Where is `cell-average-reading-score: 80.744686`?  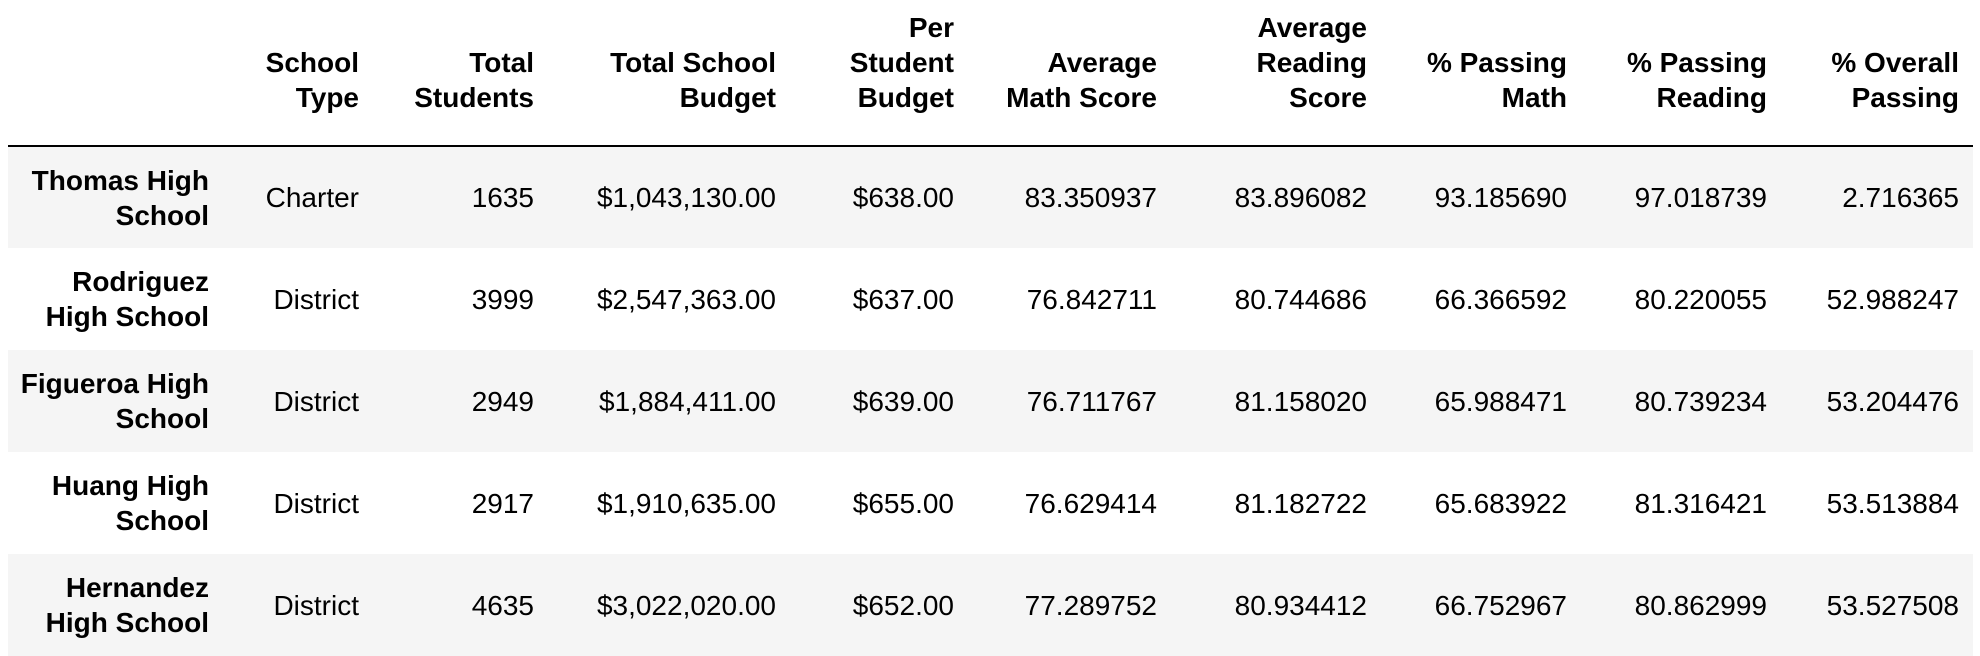
cell-average-reading-score: 80.744686 is located at coordinates (1300, 299).